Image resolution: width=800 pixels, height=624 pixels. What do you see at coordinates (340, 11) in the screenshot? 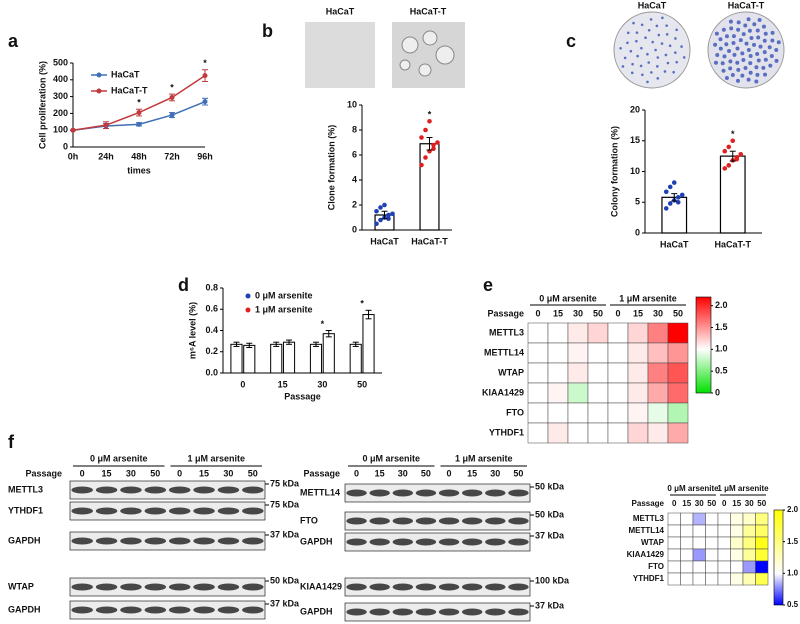
I see `image-label: HaCaT` at bounding box center [340, 11].